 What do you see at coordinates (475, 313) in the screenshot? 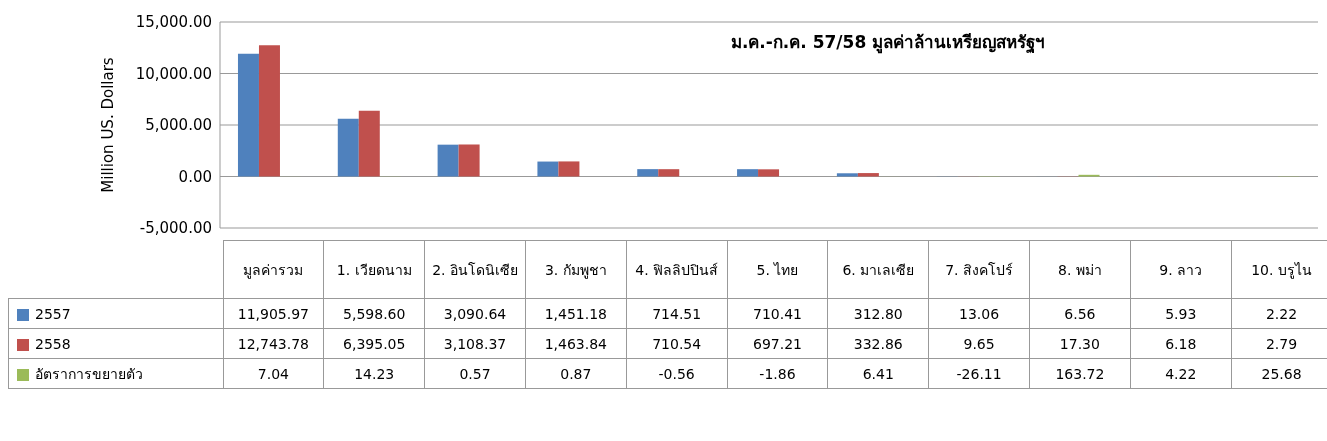
I see `data-label: 3,090.64` at bounding box center [475, 313].